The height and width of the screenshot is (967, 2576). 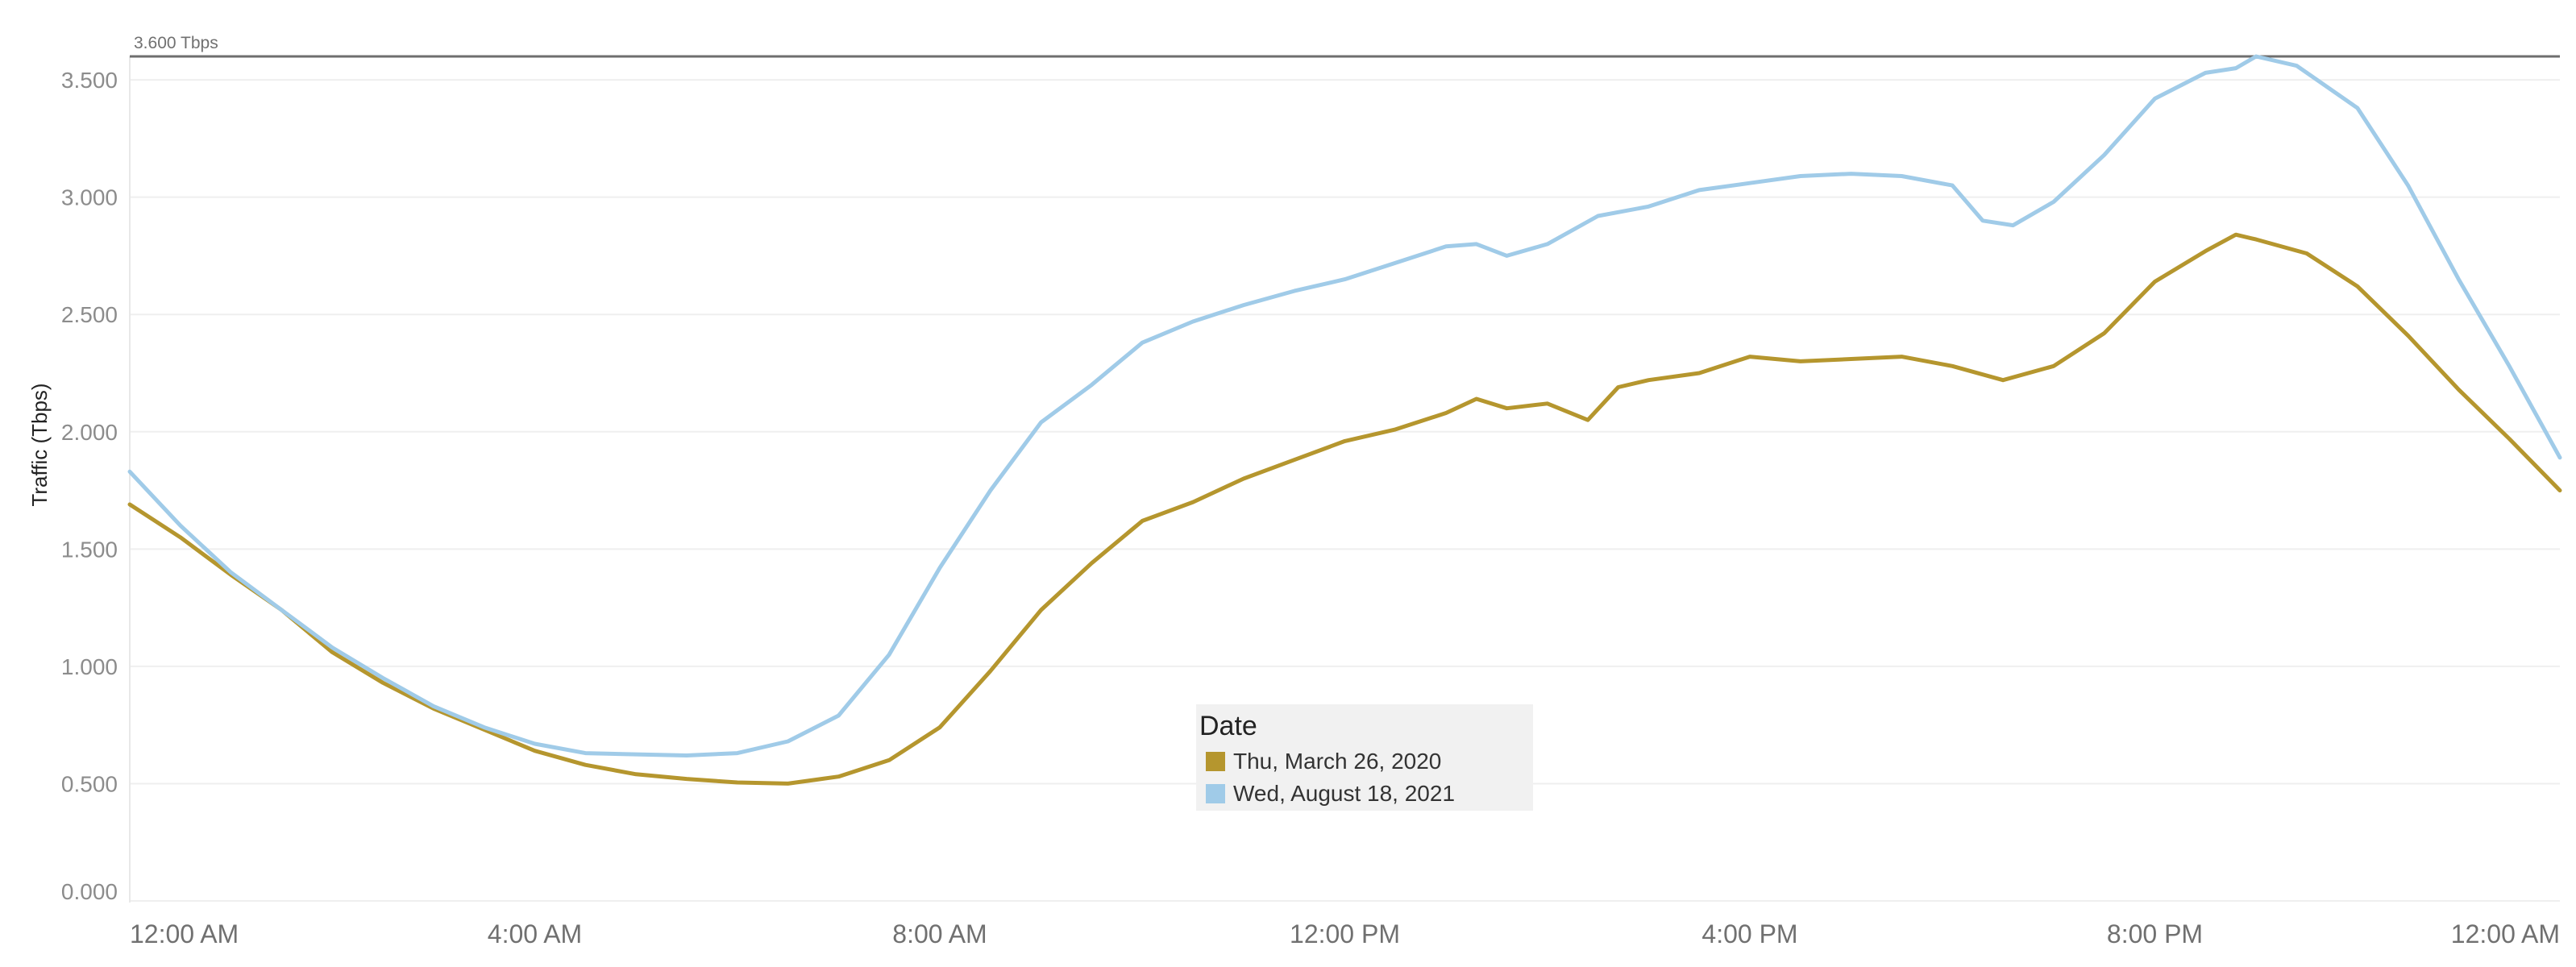 I want to click on reference-line-group: 3.600 Tbps, so click(x=1345, y=46).